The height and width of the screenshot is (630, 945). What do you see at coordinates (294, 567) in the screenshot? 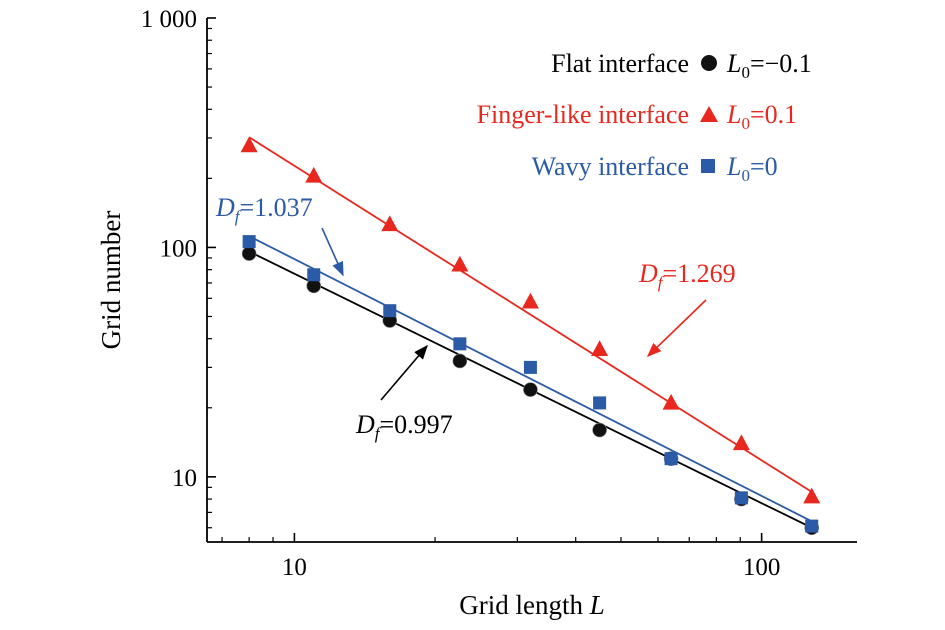
I see `x-tick-label: 10` at bounding box center [294, 567].